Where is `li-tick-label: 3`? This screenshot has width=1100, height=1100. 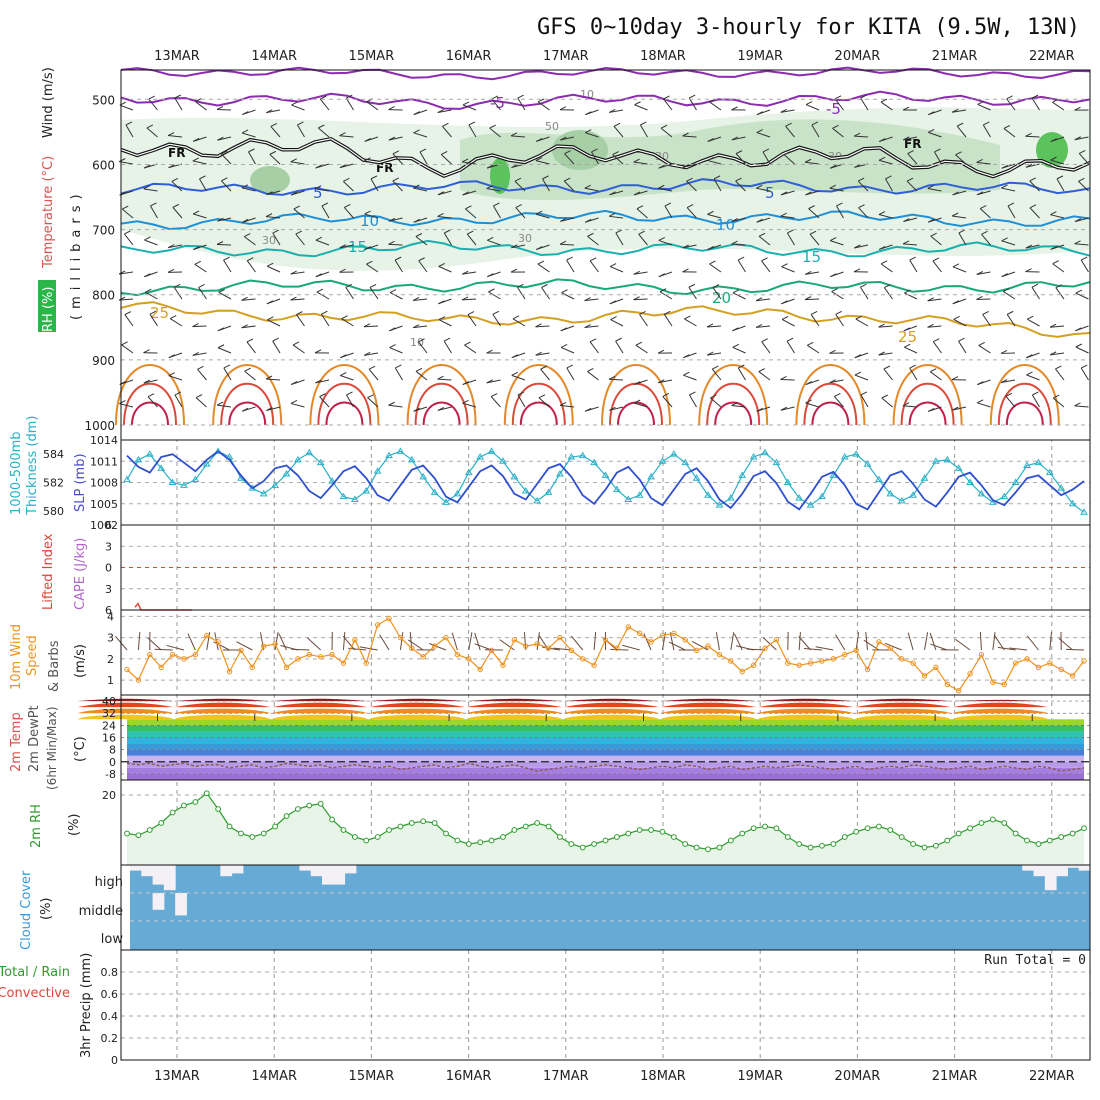
li-tick-label: 3 is located at coordinates (108, 546).